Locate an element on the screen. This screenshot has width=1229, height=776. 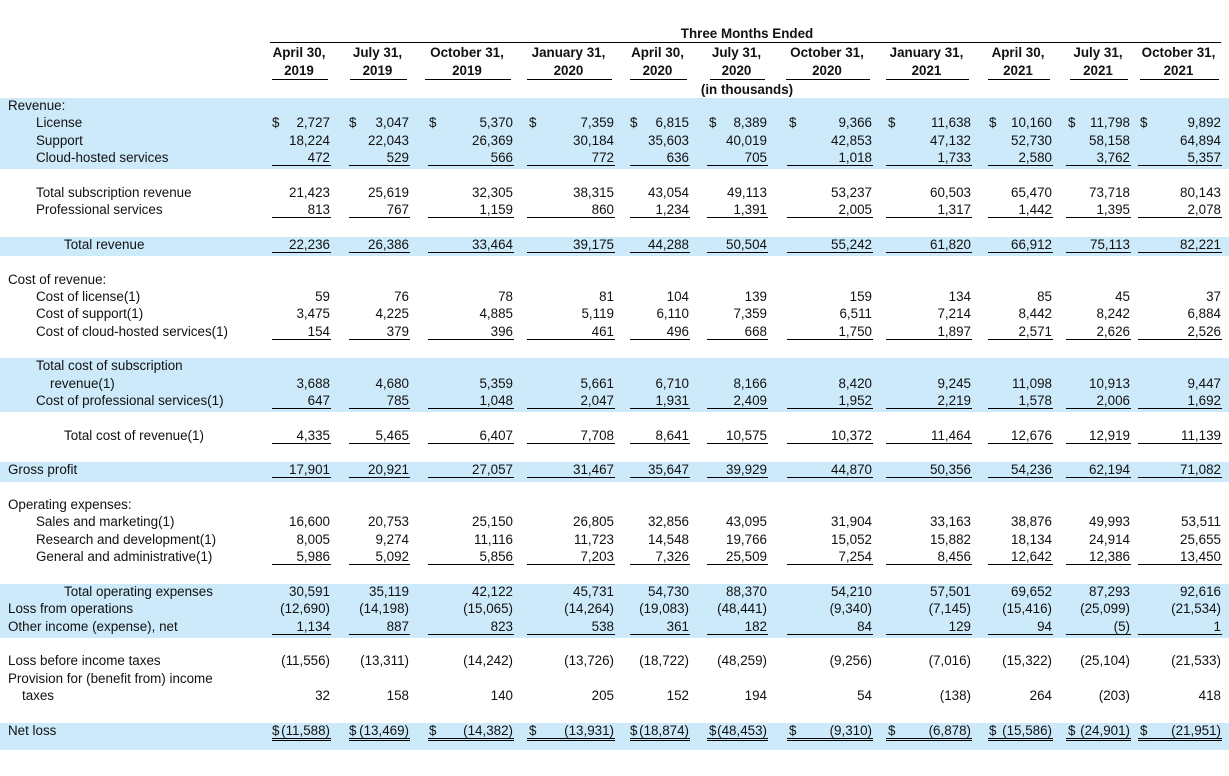
table-cell: 566 is located at coordinates (501, 158).